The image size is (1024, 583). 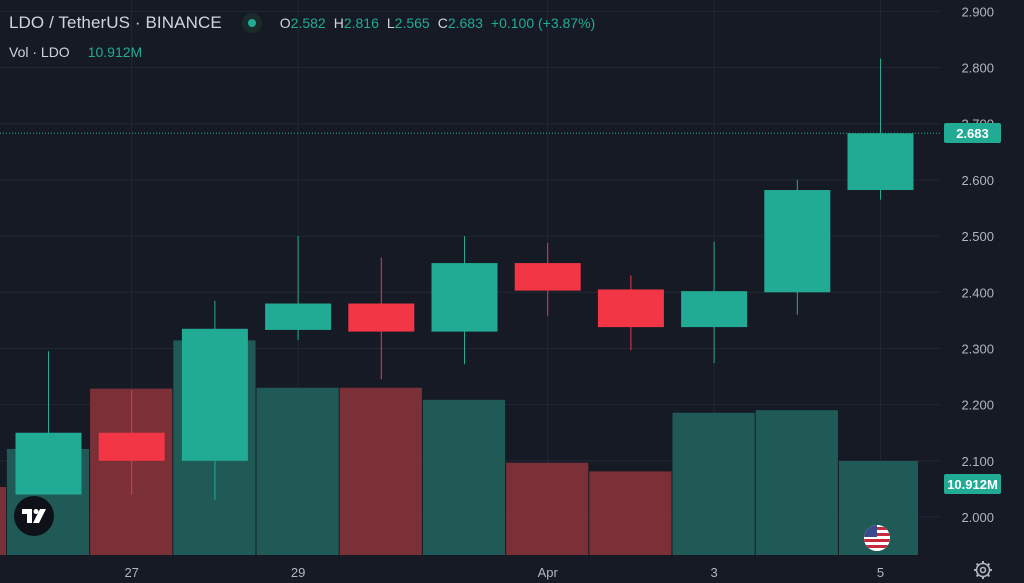 What do you see at coordinates (877, 538) in the screenshot?
I see `us-flag-icon` at bounding box center [877, 538].